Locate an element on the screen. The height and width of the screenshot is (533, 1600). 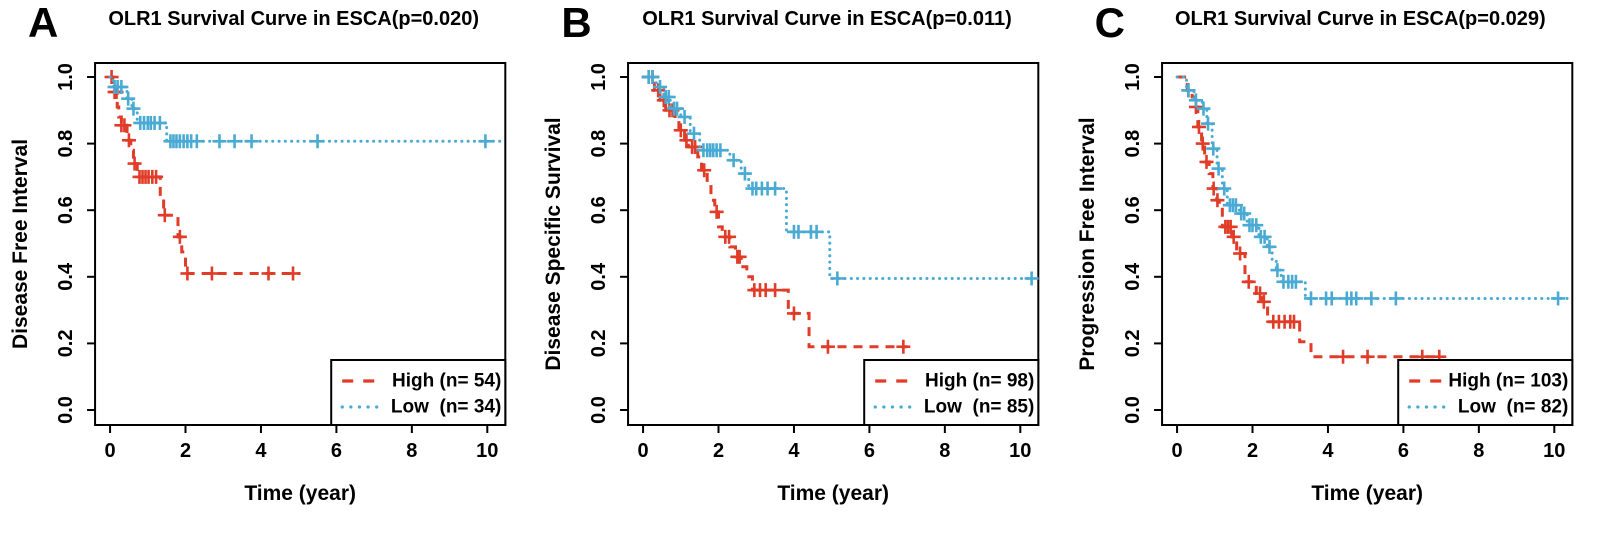
series-high-curve is located at coordinates (1308, 217).